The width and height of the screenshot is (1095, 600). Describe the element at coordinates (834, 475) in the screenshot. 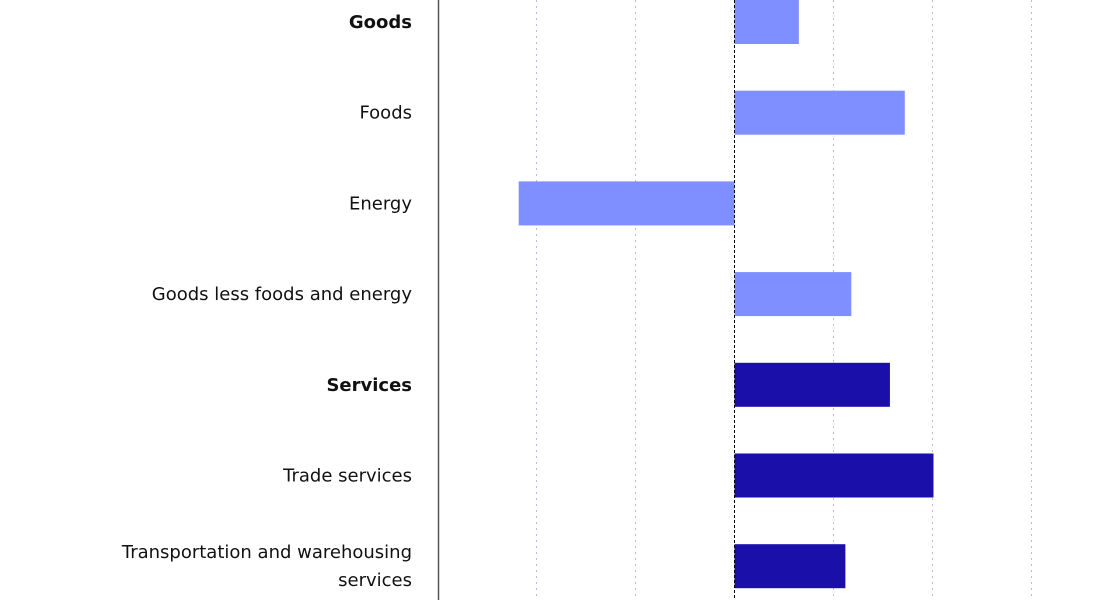

I see `bar-trade-services` at that location.